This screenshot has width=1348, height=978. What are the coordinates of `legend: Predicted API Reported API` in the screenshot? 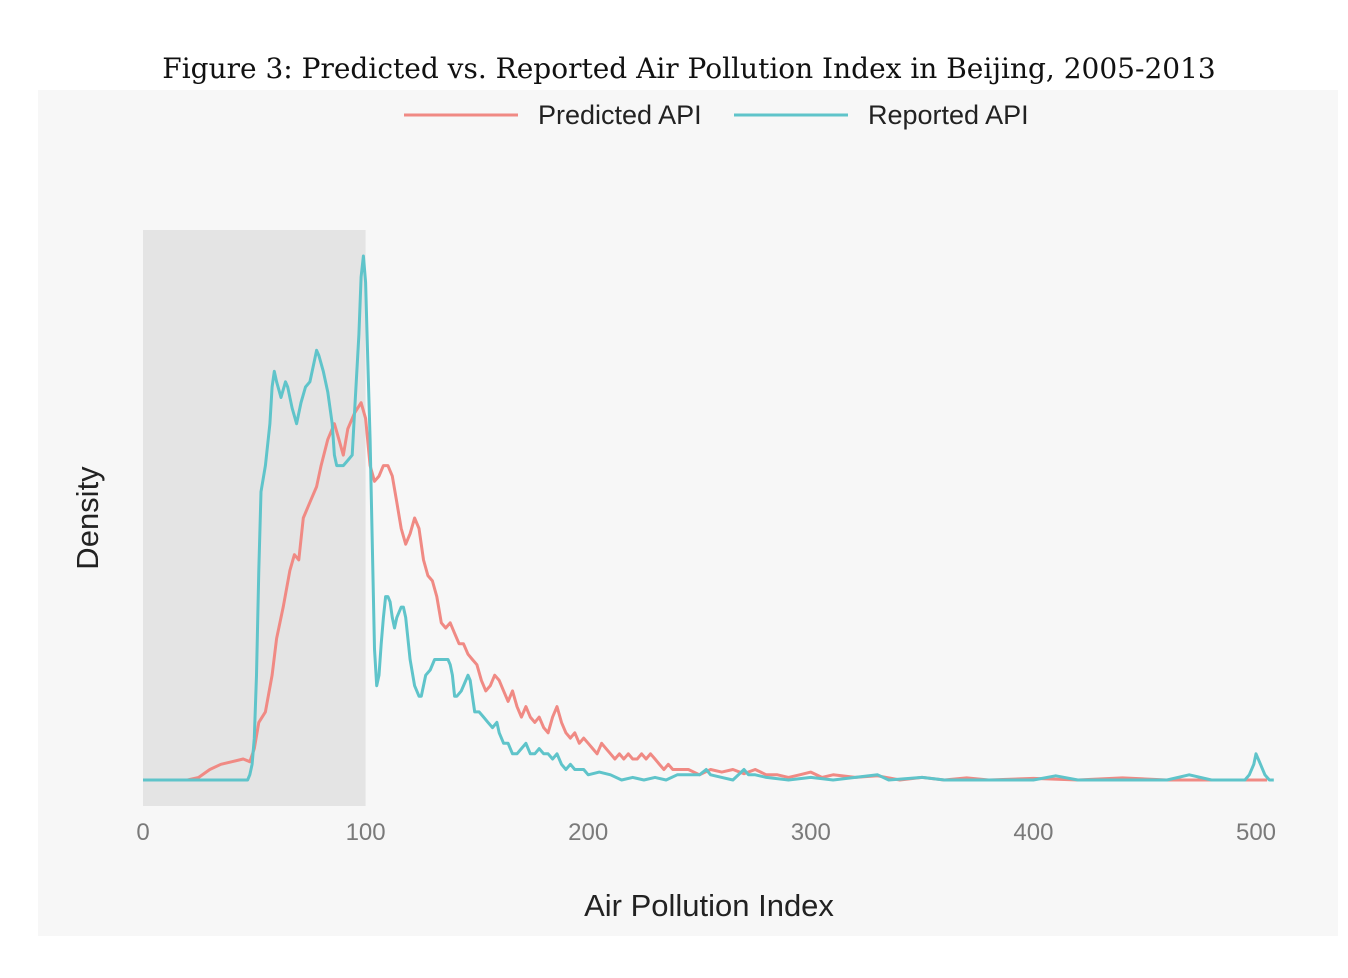 It's located at (716, 115).